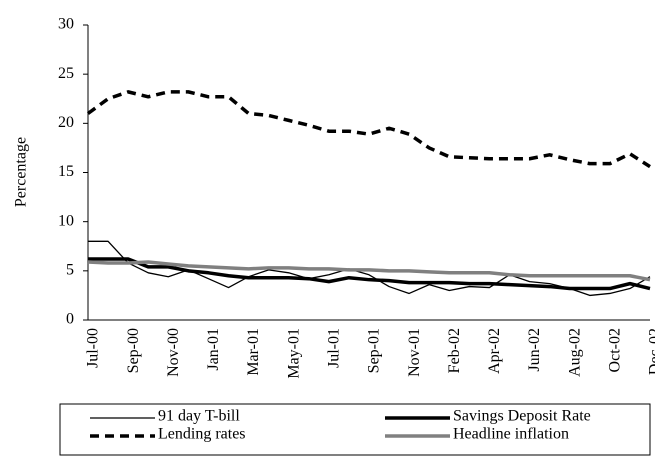 This screenshot has height=456, width=655. What do you see at coordinates (511, 434) in the screenshot?
I see `legend-label: Headline inflation` at bounding box center [511, 434].